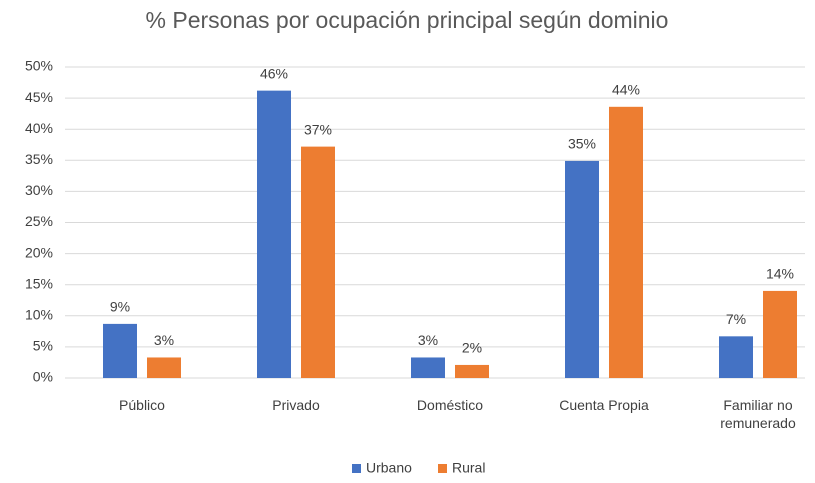  What do you see at coordinates (39, 315) in the screenshot?
I see `y-tick-label: 10%` at bounding box center [39, 315].